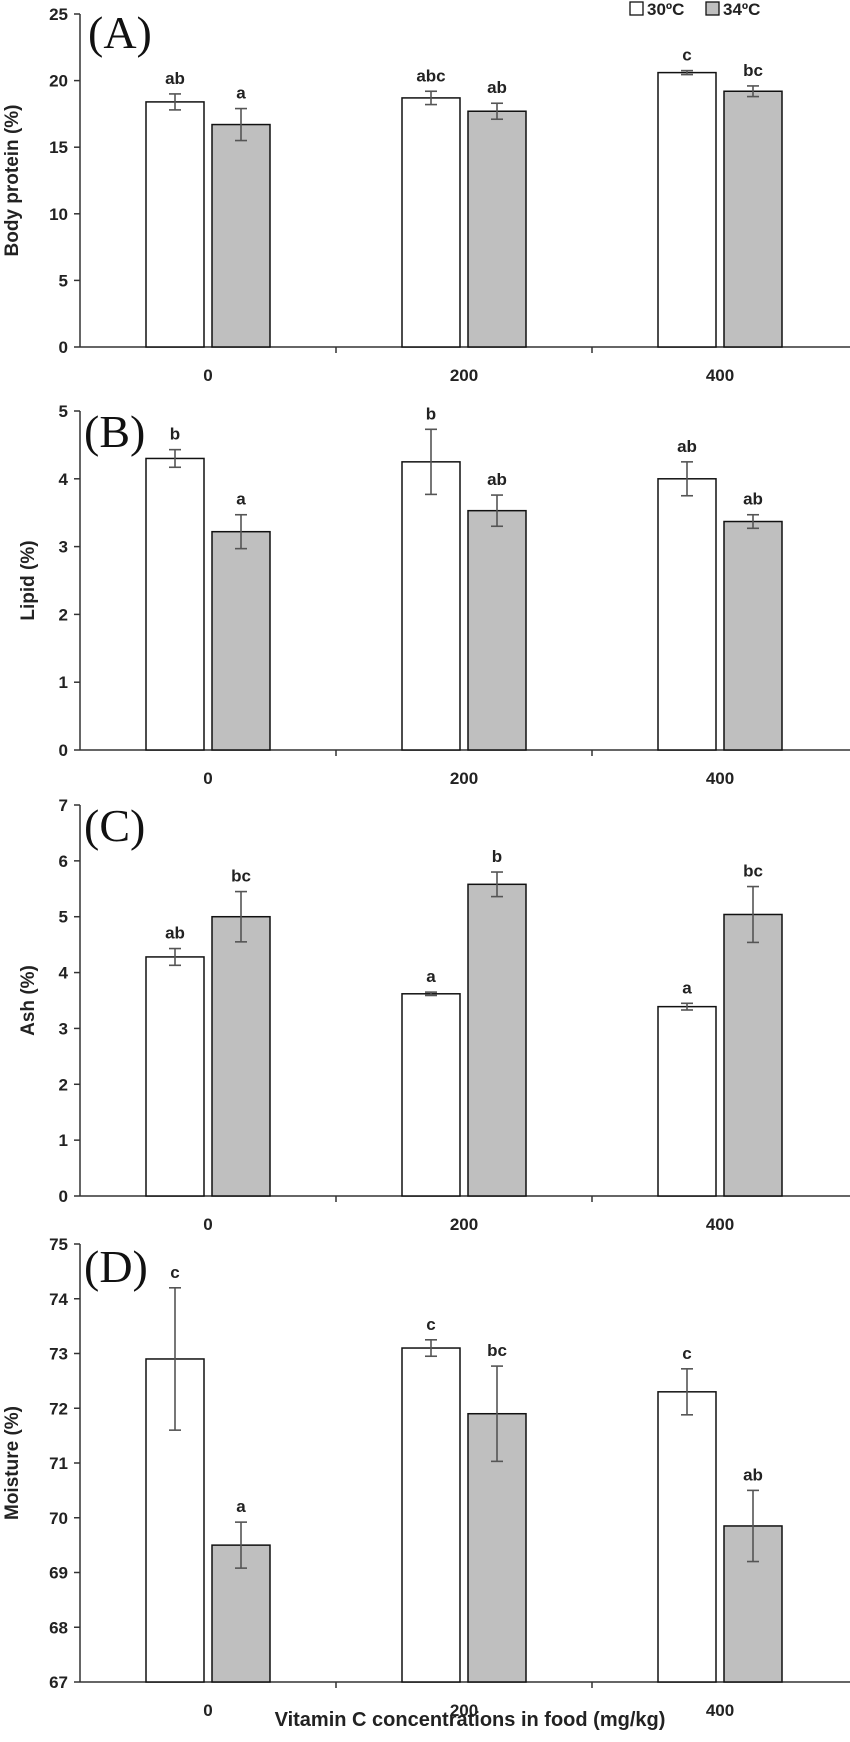 This screenshot has width=850, height=1742. Describe the element at coordinates (694, 9) in the screenshot. I see `legend: 30ºC 34ºC` at that location.